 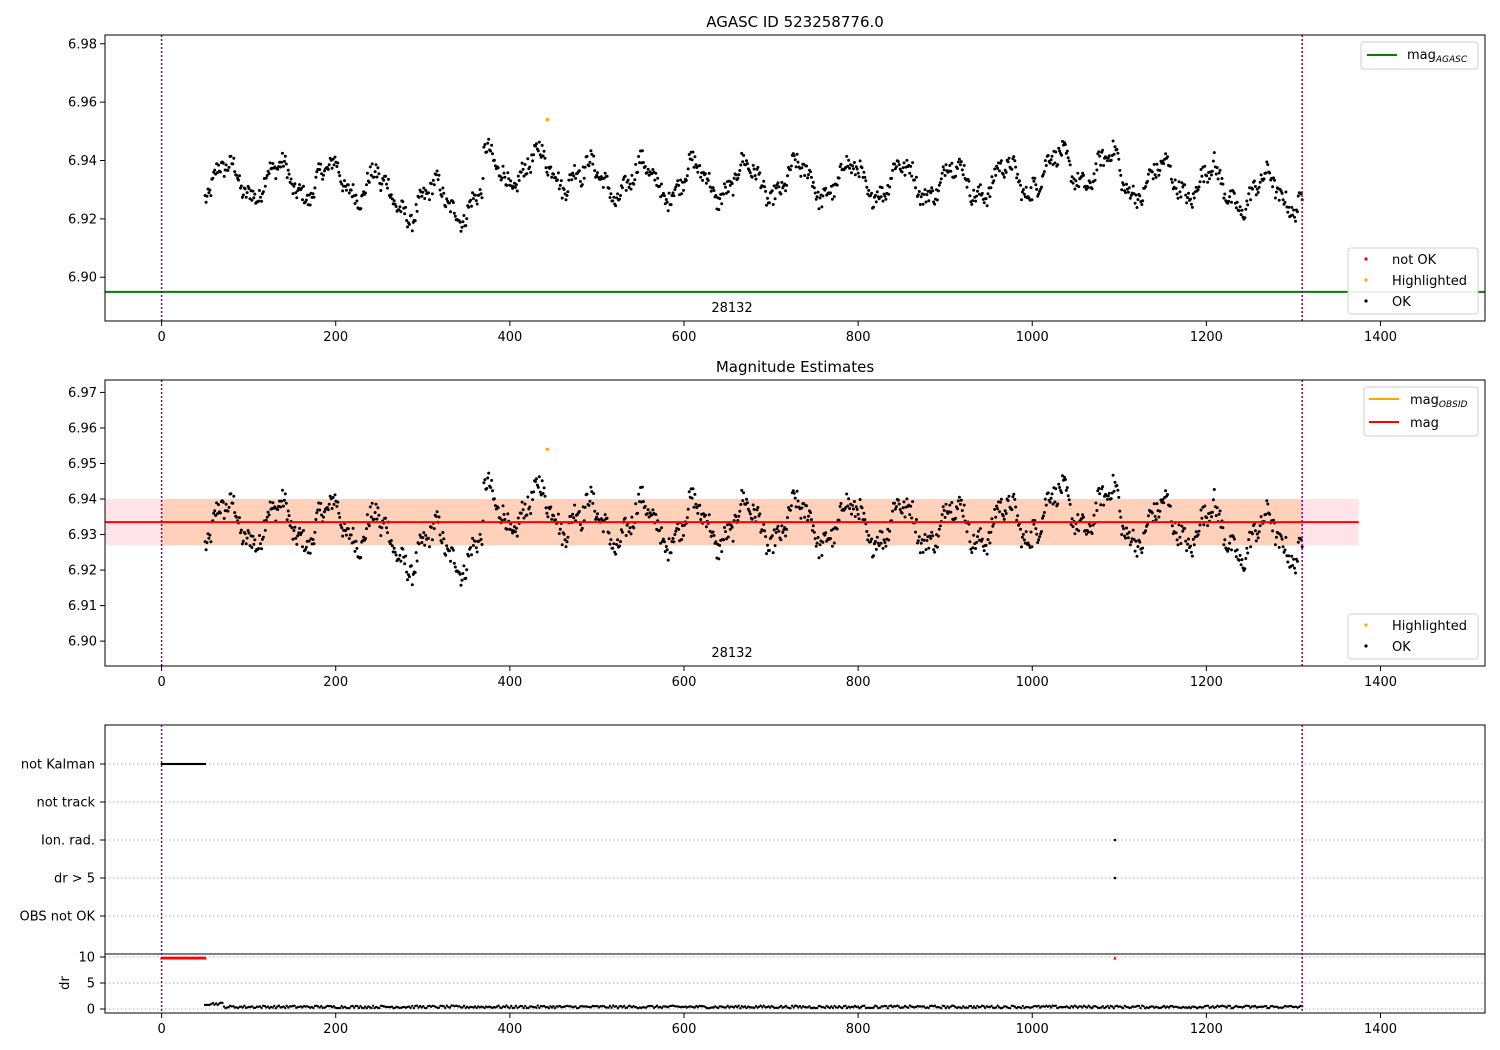 What do you see at coordinates (82, 571) in the screenshot?
I see `y-tick-label: 6.92` at bounding box center [82, 571].